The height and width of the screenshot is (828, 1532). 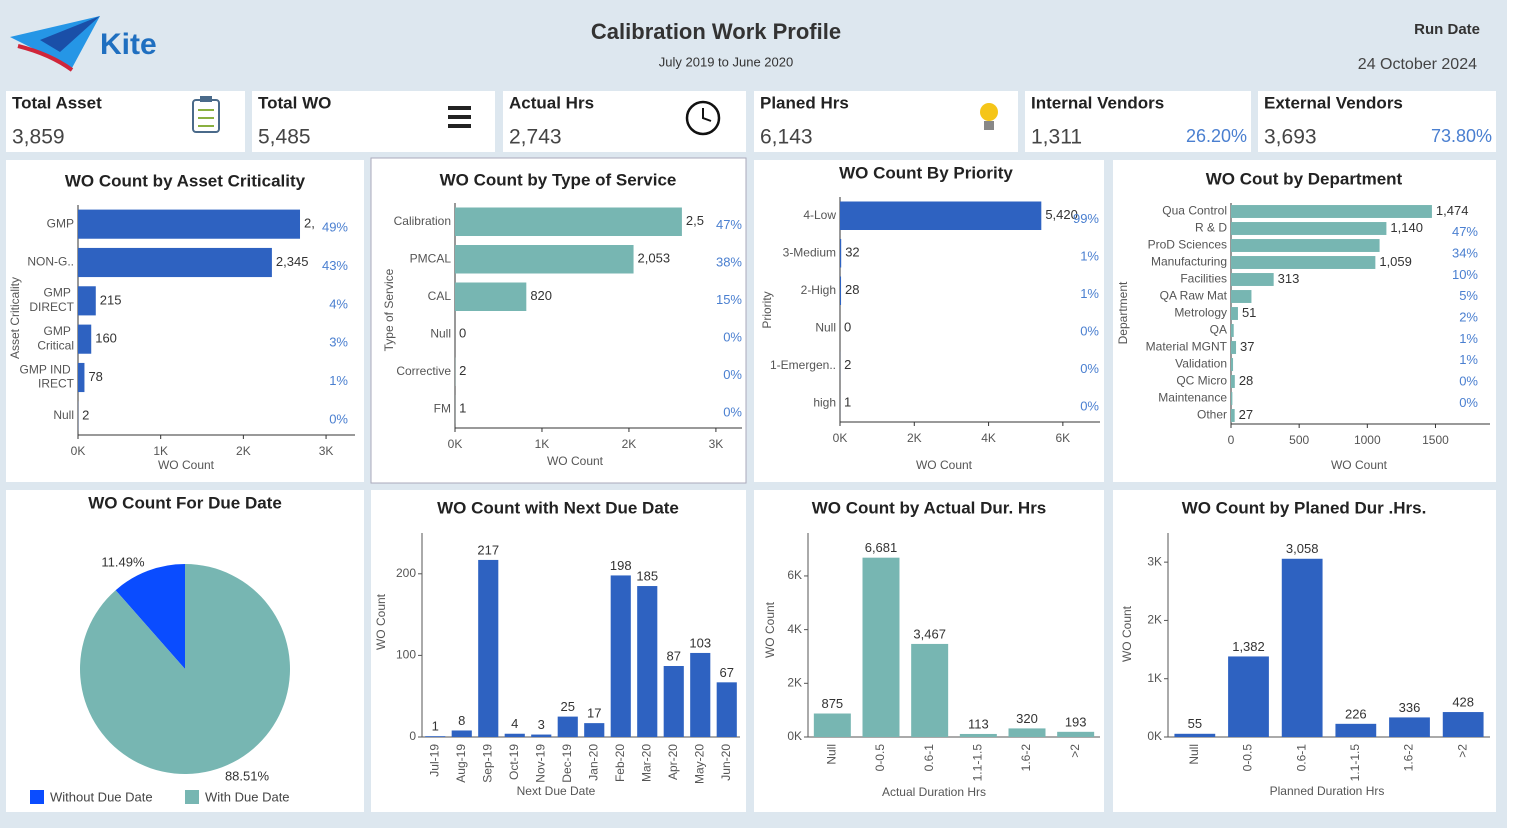 I want to click on y-tick-label: GMP Critical, so click(x=55, y=338).